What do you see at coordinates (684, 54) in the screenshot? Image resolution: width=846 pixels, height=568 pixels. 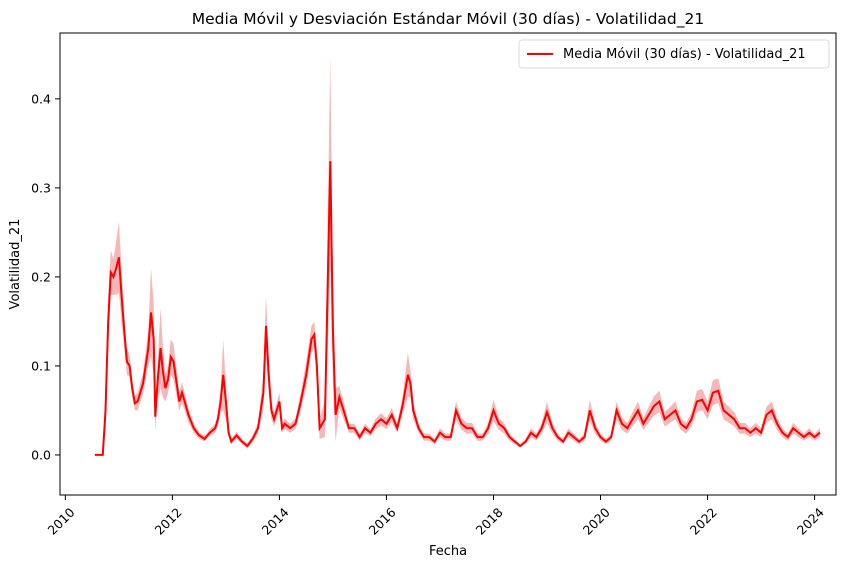 I see `legend-label: Media Móvil (30 días) - Volatilidad_21` at bounding box center [684, 54].